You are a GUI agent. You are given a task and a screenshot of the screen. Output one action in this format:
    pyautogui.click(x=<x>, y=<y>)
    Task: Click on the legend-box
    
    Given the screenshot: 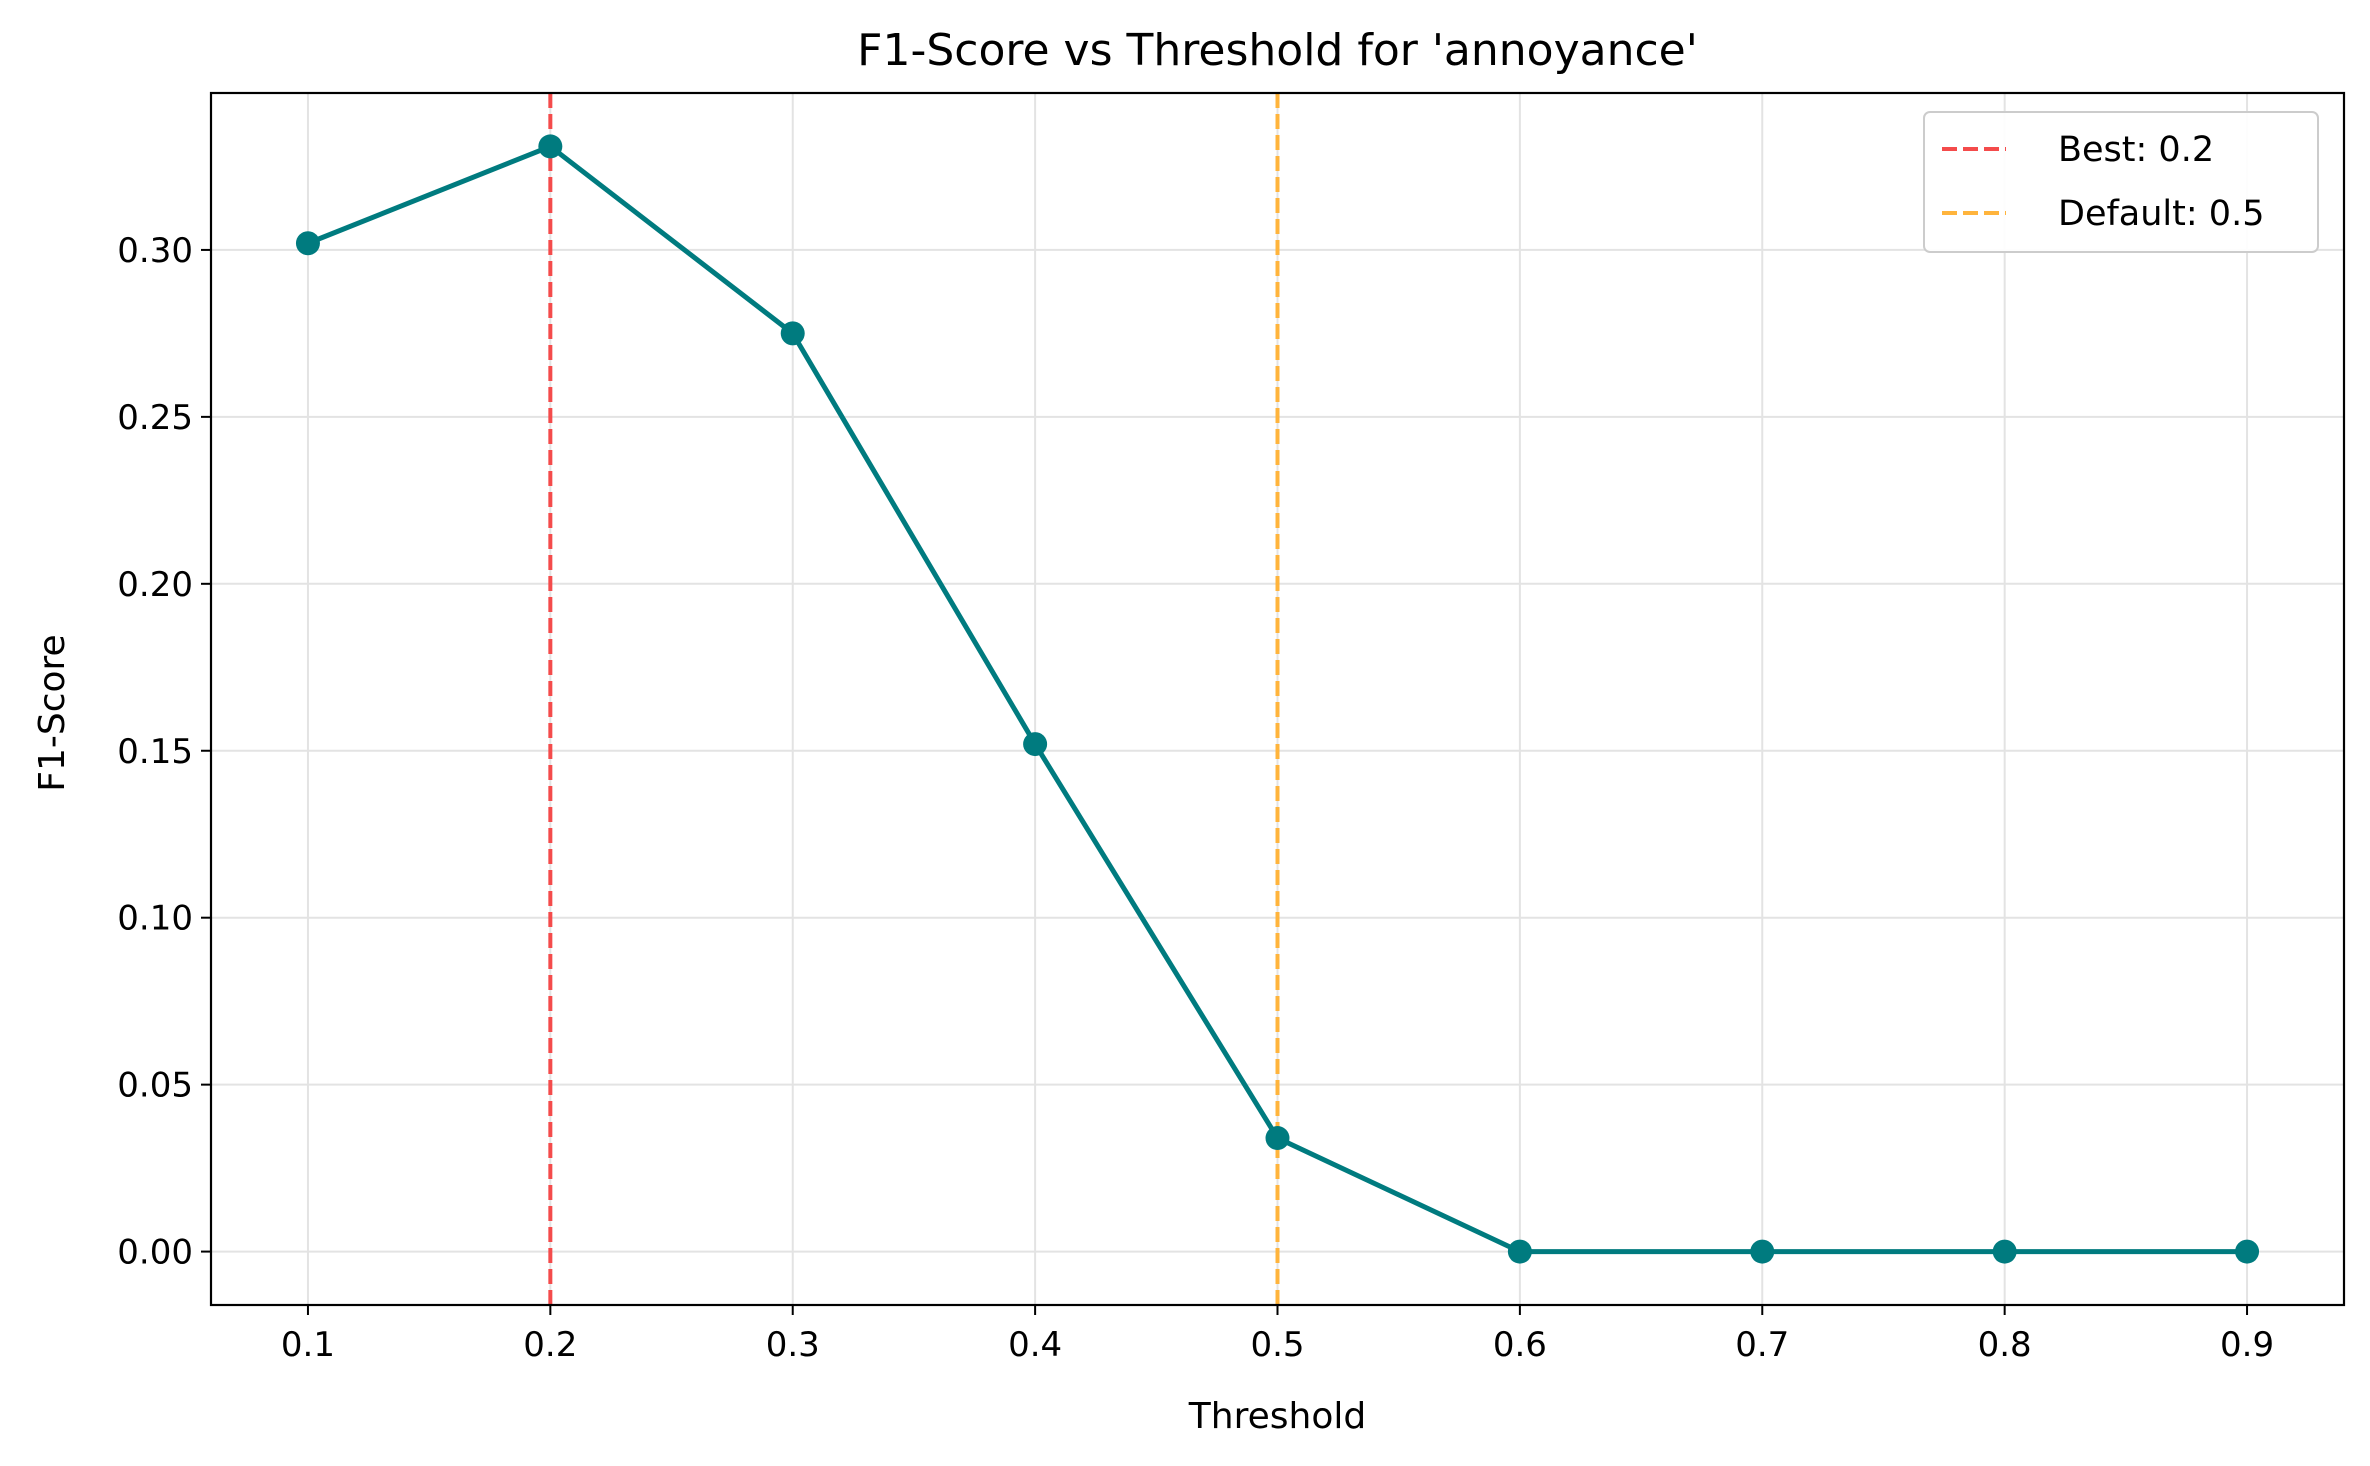 What is the action you would take?
    pyautogui.click(x=2121, y=182)
    